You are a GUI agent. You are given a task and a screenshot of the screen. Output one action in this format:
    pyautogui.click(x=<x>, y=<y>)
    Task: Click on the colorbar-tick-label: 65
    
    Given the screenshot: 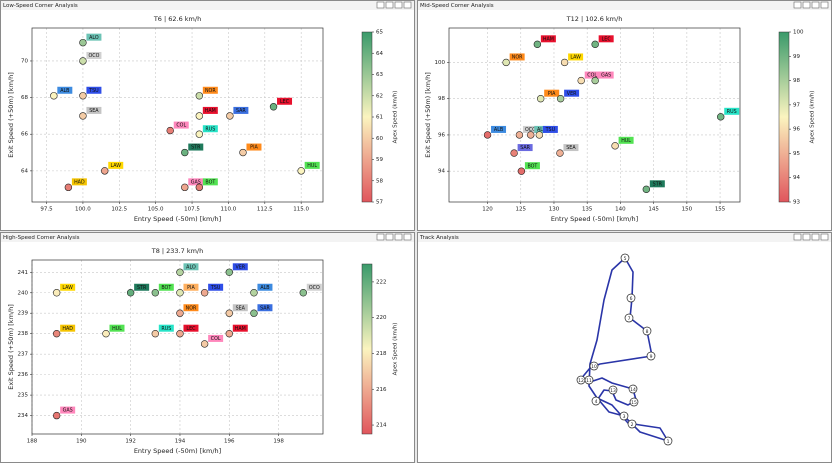 What is the action you would take?
    pyautogui.click(x=379, y=33)
    